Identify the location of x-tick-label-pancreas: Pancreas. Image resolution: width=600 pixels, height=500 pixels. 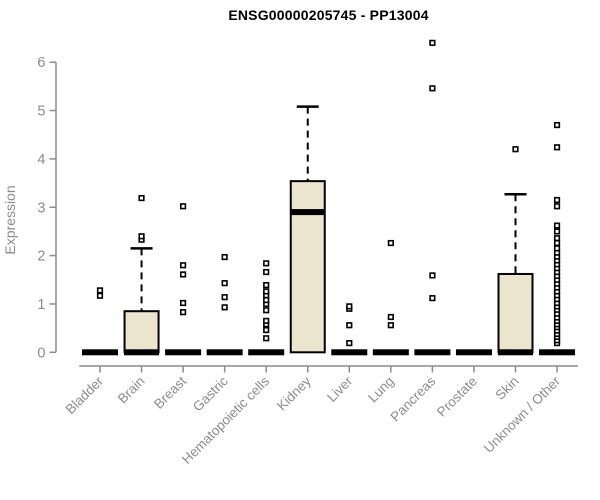
(413, 398).